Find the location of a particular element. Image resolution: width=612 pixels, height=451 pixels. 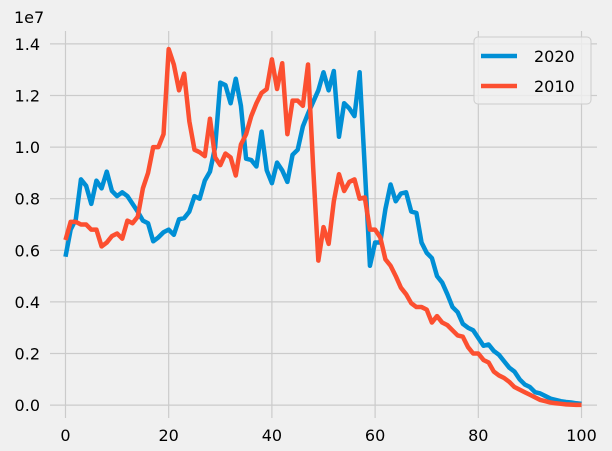

x-tick-label: 20 is located at coordinates (169, 435).